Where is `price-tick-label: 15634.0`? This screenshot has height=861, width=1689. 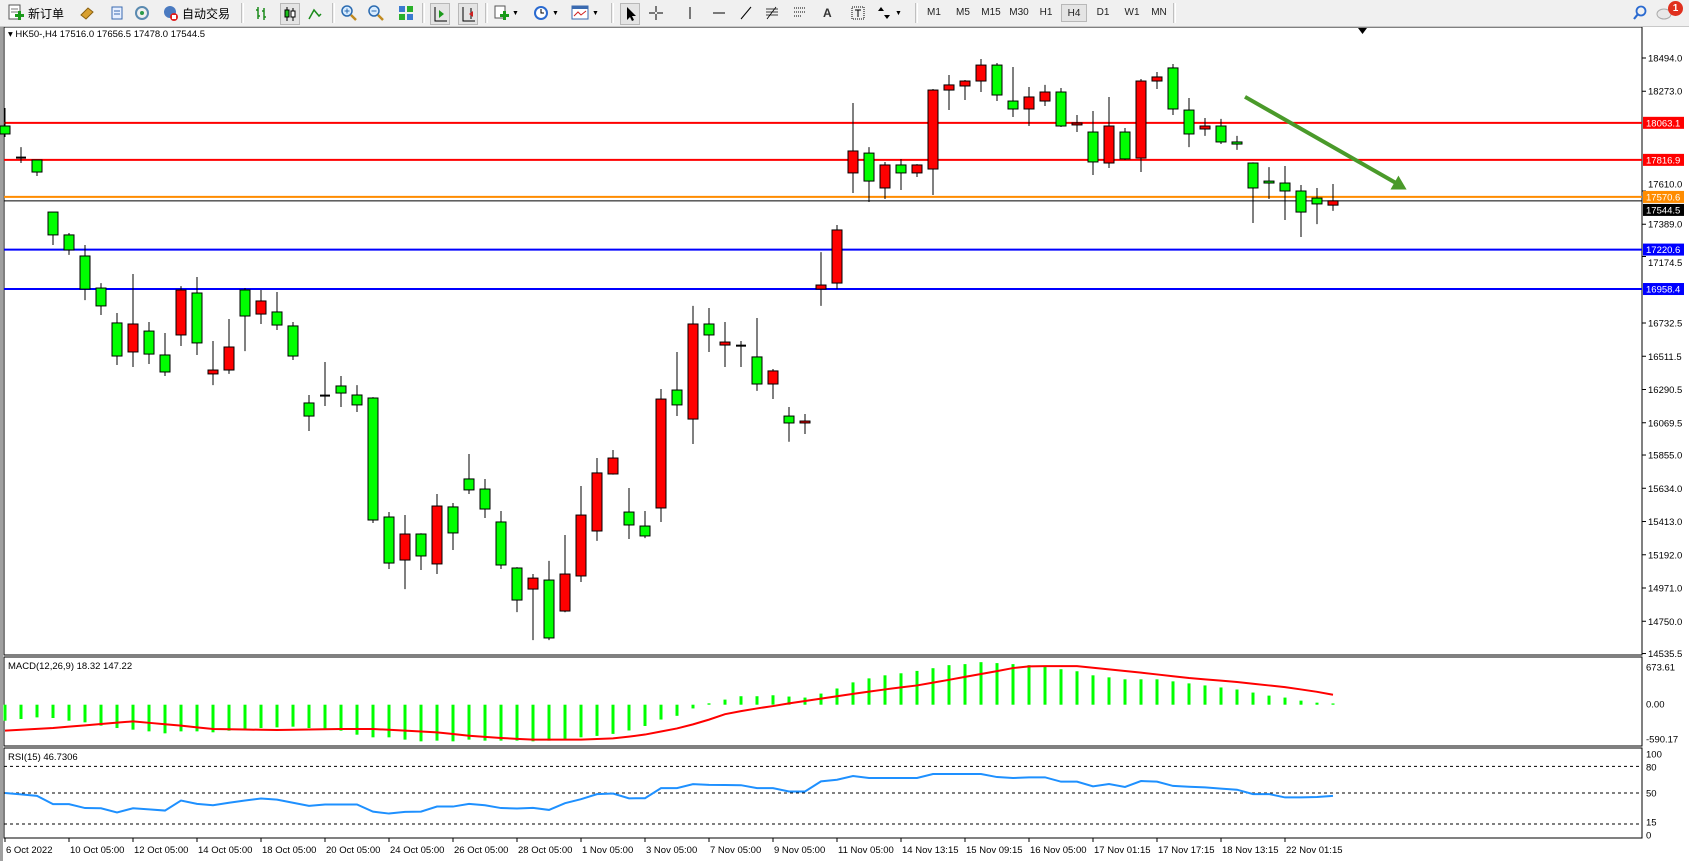 price-tick-label: 15634.0 is located at coordinates (1665, 489).